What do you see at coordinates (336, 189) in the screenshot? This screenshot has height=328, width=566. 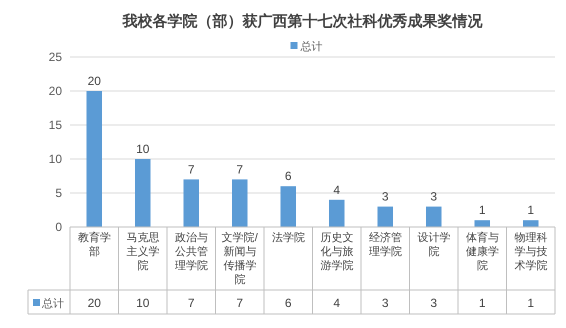 I see `data-label: 4` at bounding box center [336, 189].